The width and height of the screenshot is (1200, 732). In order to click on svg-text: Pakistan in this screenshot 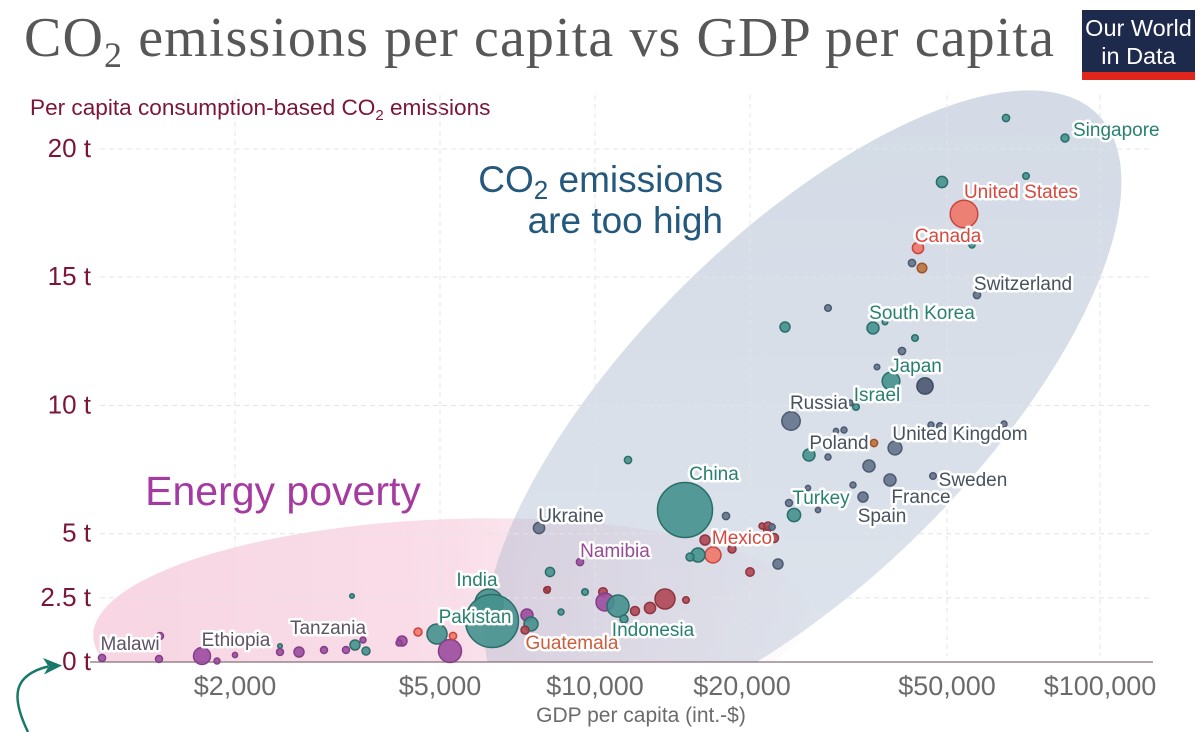, I will do `click(475, 617)`.